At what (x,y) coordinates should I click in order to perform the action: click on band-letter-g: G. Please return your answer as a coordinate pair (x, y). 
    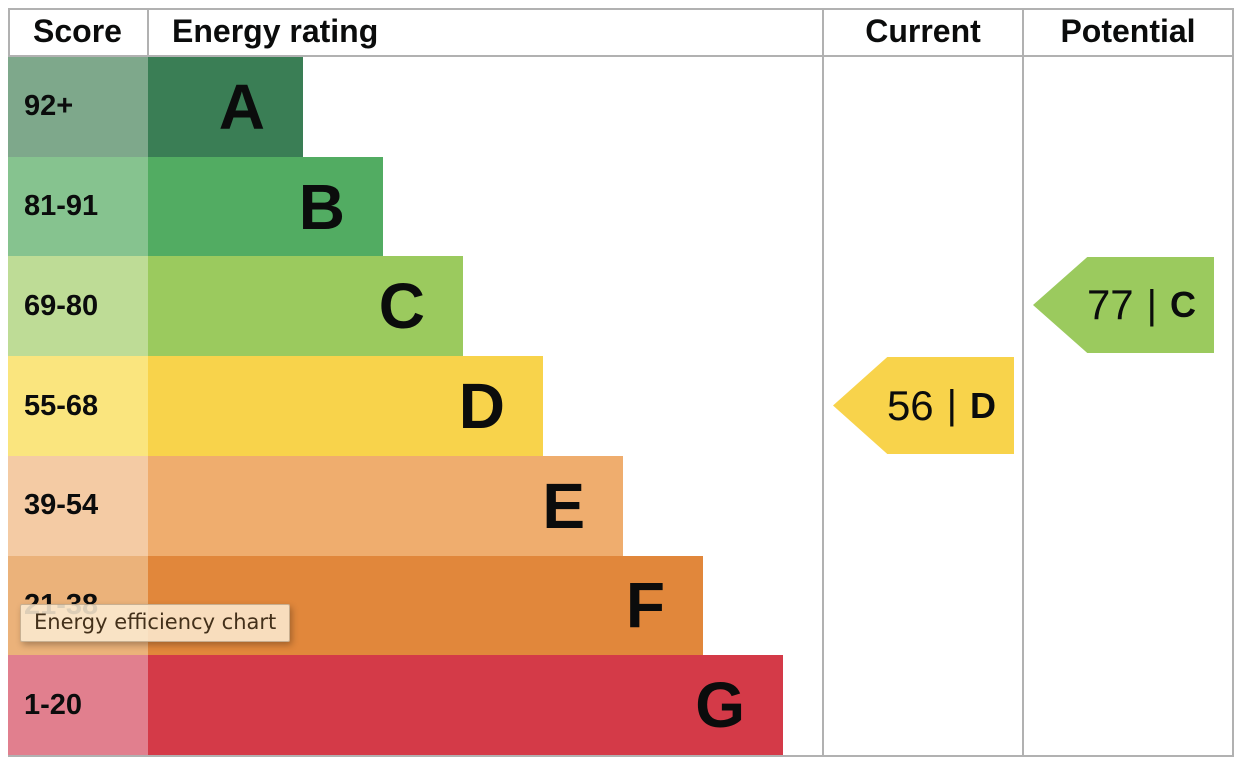
    Looking at the image, I should click on (720, 705).